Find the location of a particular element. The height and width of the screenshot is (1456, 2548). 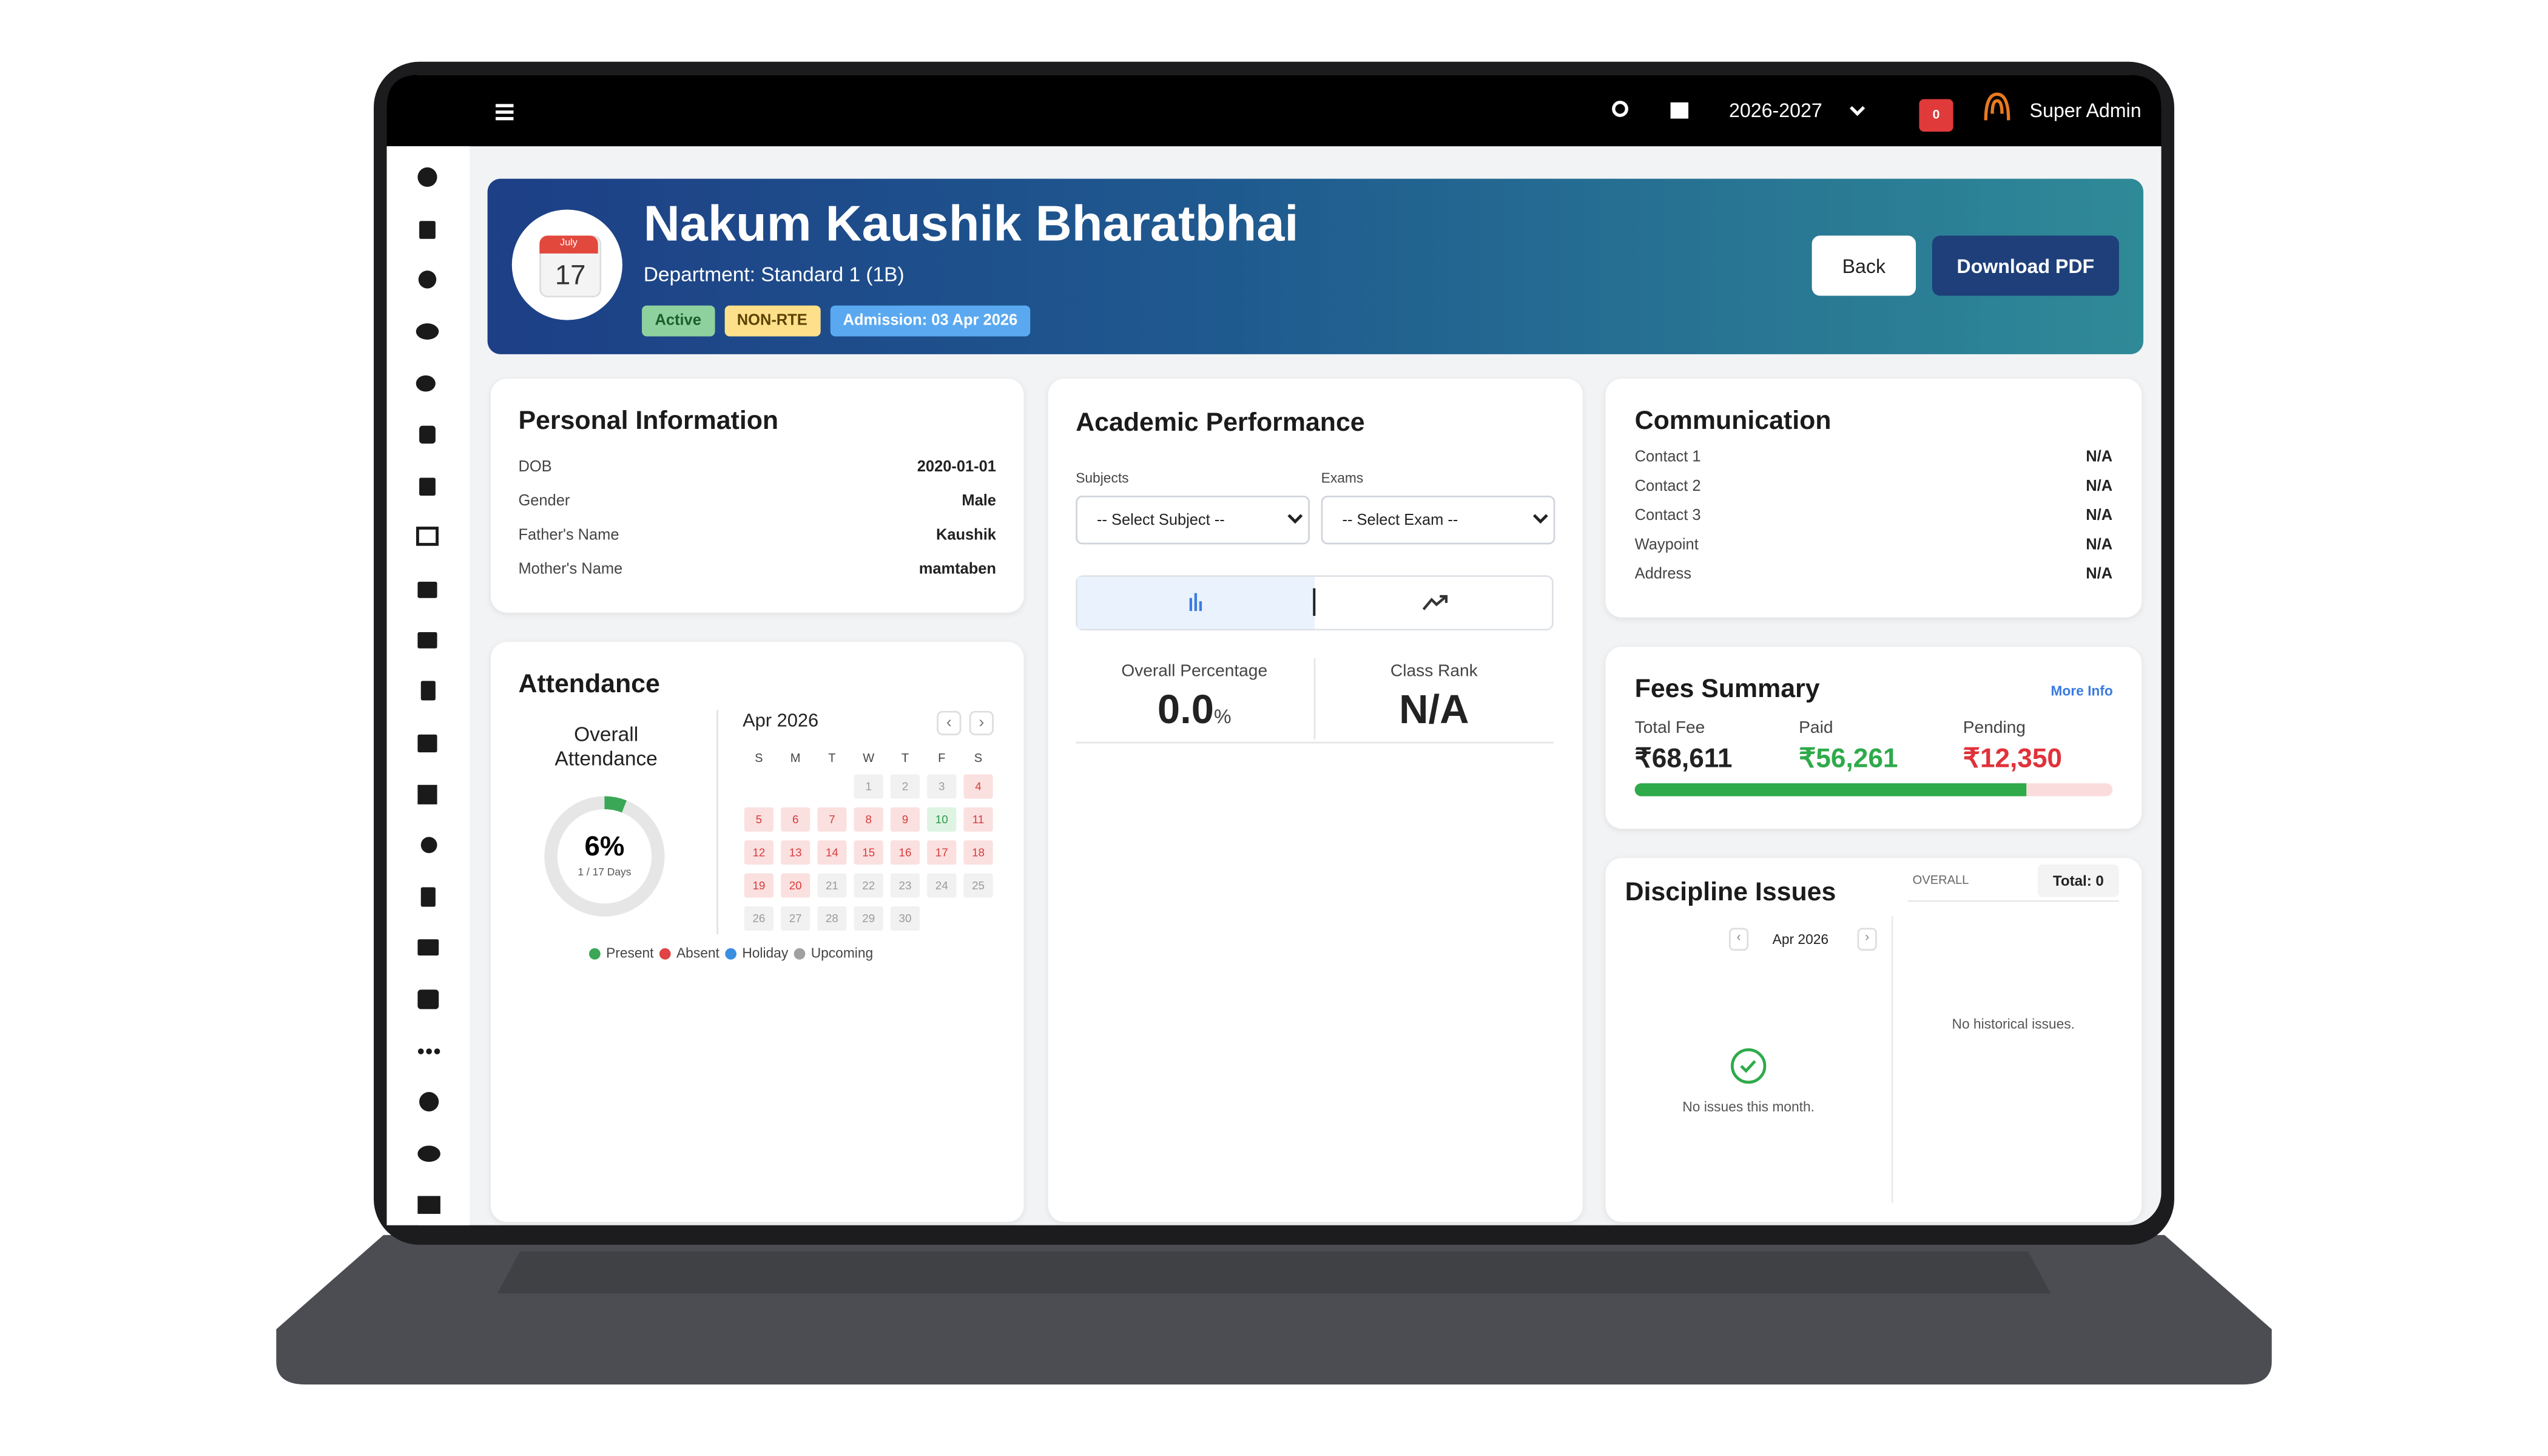

check-mark is located at coordinates (1748, 1066).